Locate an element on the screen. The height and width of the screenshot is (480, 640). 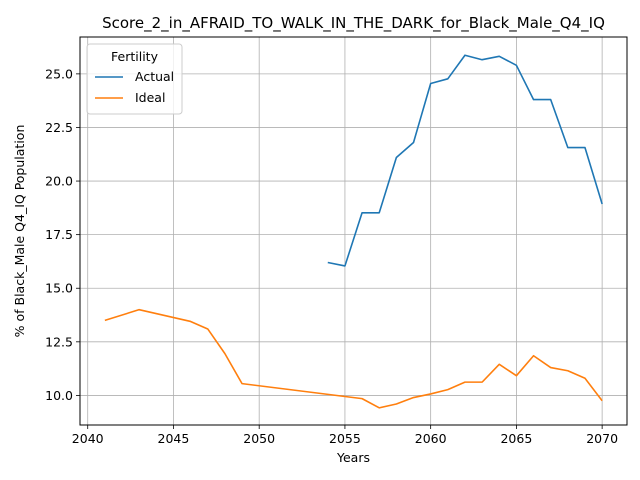
legend-label-ideal: Ideal is located at coordinates (150, 97).